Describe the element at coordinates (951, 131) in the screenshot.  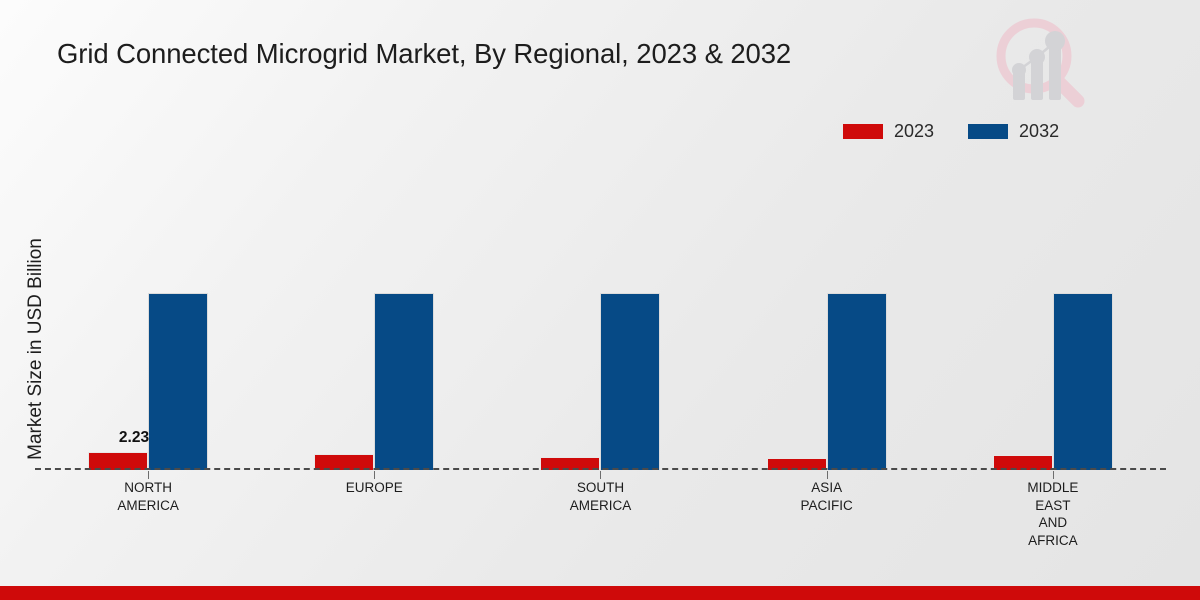
I see `chart-legend: 2023 2032` at that location.